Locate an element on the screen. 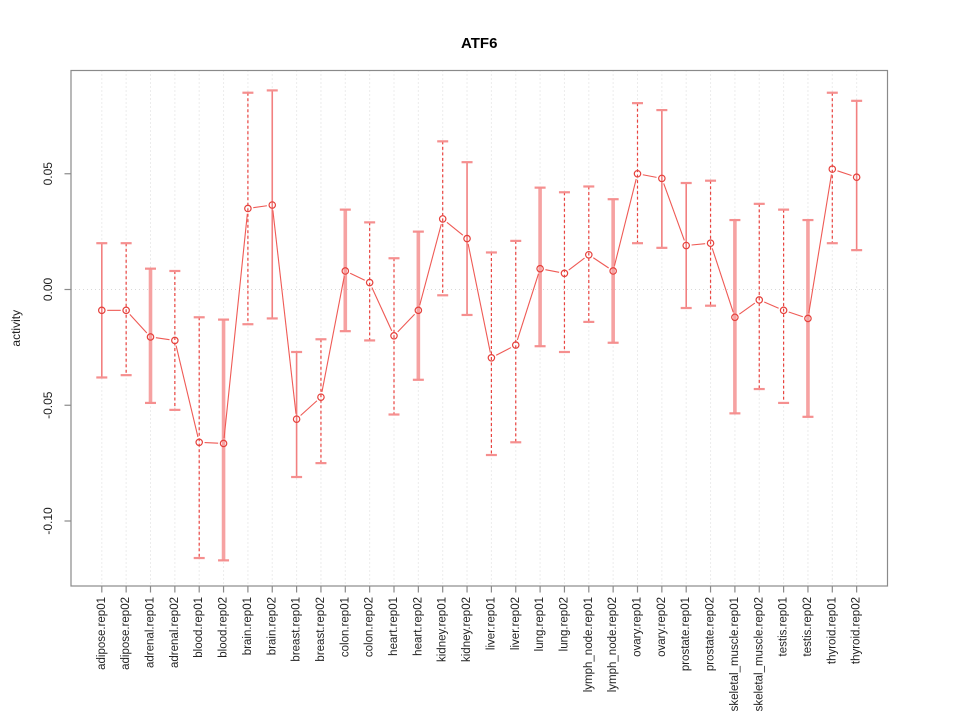 The width and height of the screenshot is (960, 720). x-tick-label: breast.rep02 is located at coordinates (321, 629).